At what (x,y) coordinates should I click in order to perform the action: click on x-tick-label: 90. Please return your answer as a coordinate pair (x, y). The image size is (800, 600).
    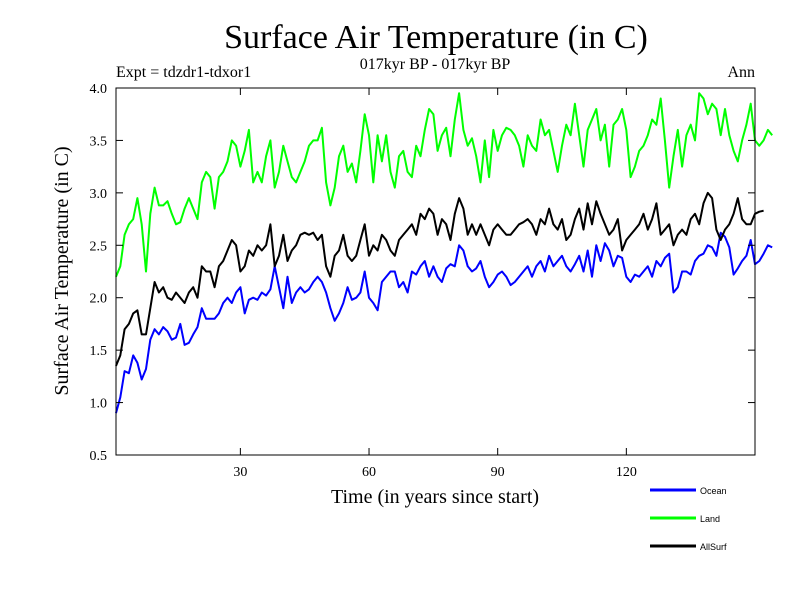
    Looking at the image, I should click on (498, 472).